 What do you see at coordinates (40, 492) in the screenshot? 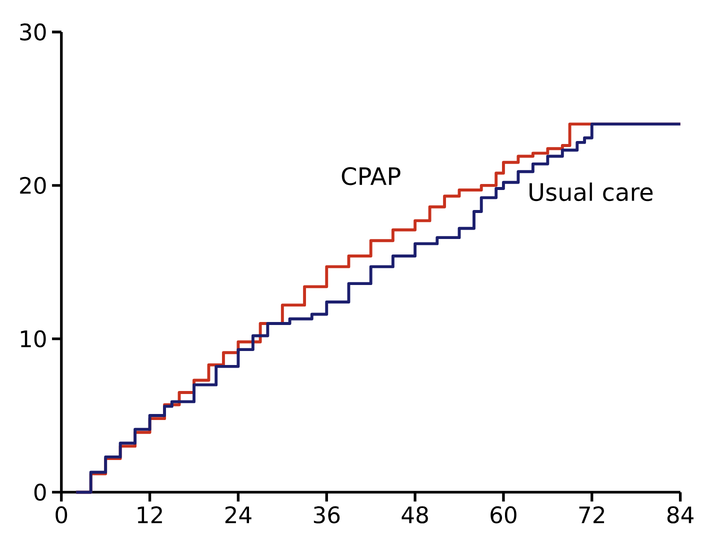
I see `y-tick-label: 0` at bounding box center [40, 492].